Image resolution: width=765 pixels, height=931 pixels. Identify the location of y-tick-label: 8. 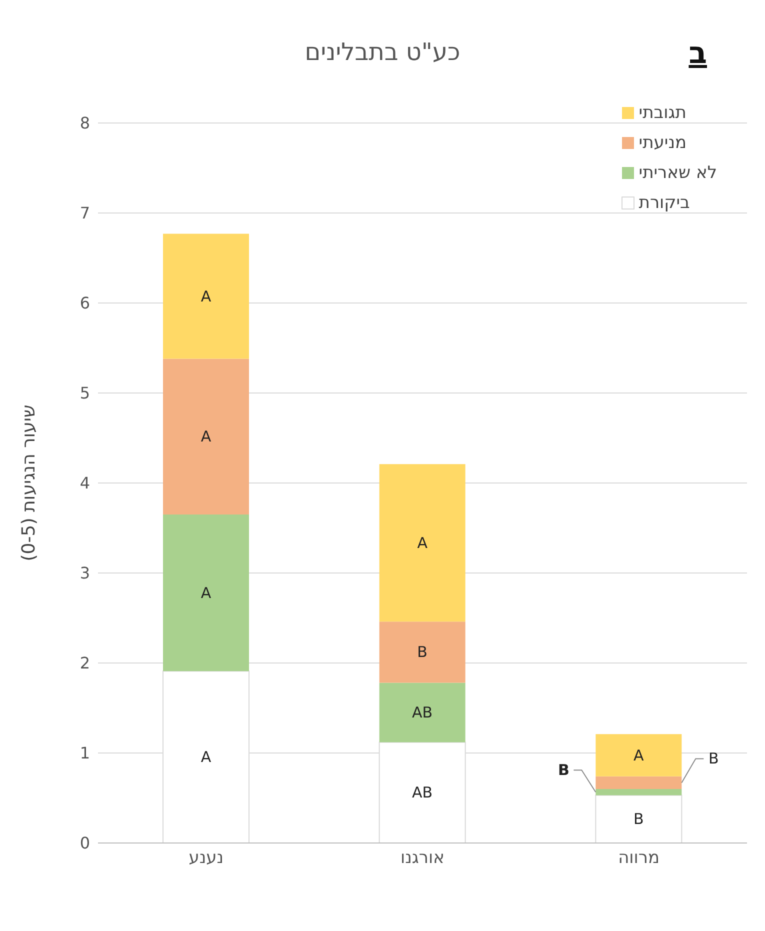
(85, 123).